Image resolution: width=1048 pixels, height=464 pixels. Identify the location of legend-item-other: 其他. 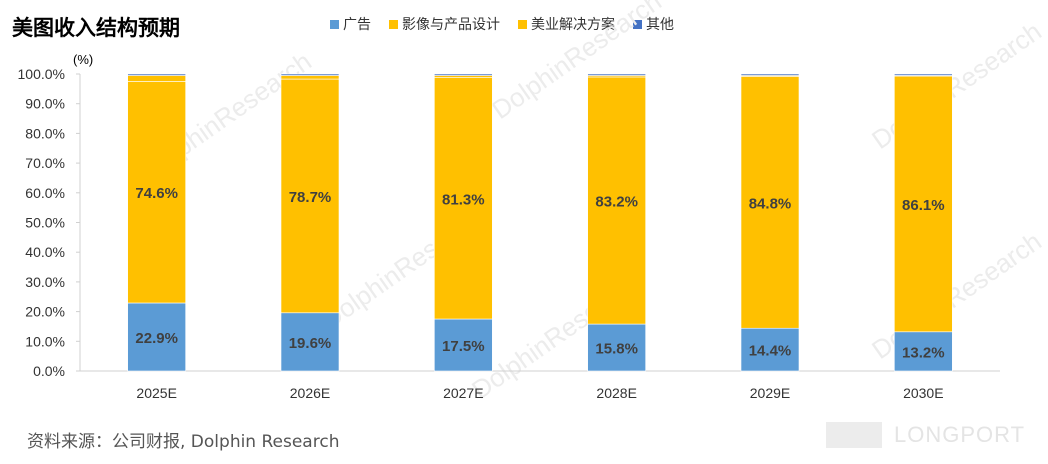
(653, 24).